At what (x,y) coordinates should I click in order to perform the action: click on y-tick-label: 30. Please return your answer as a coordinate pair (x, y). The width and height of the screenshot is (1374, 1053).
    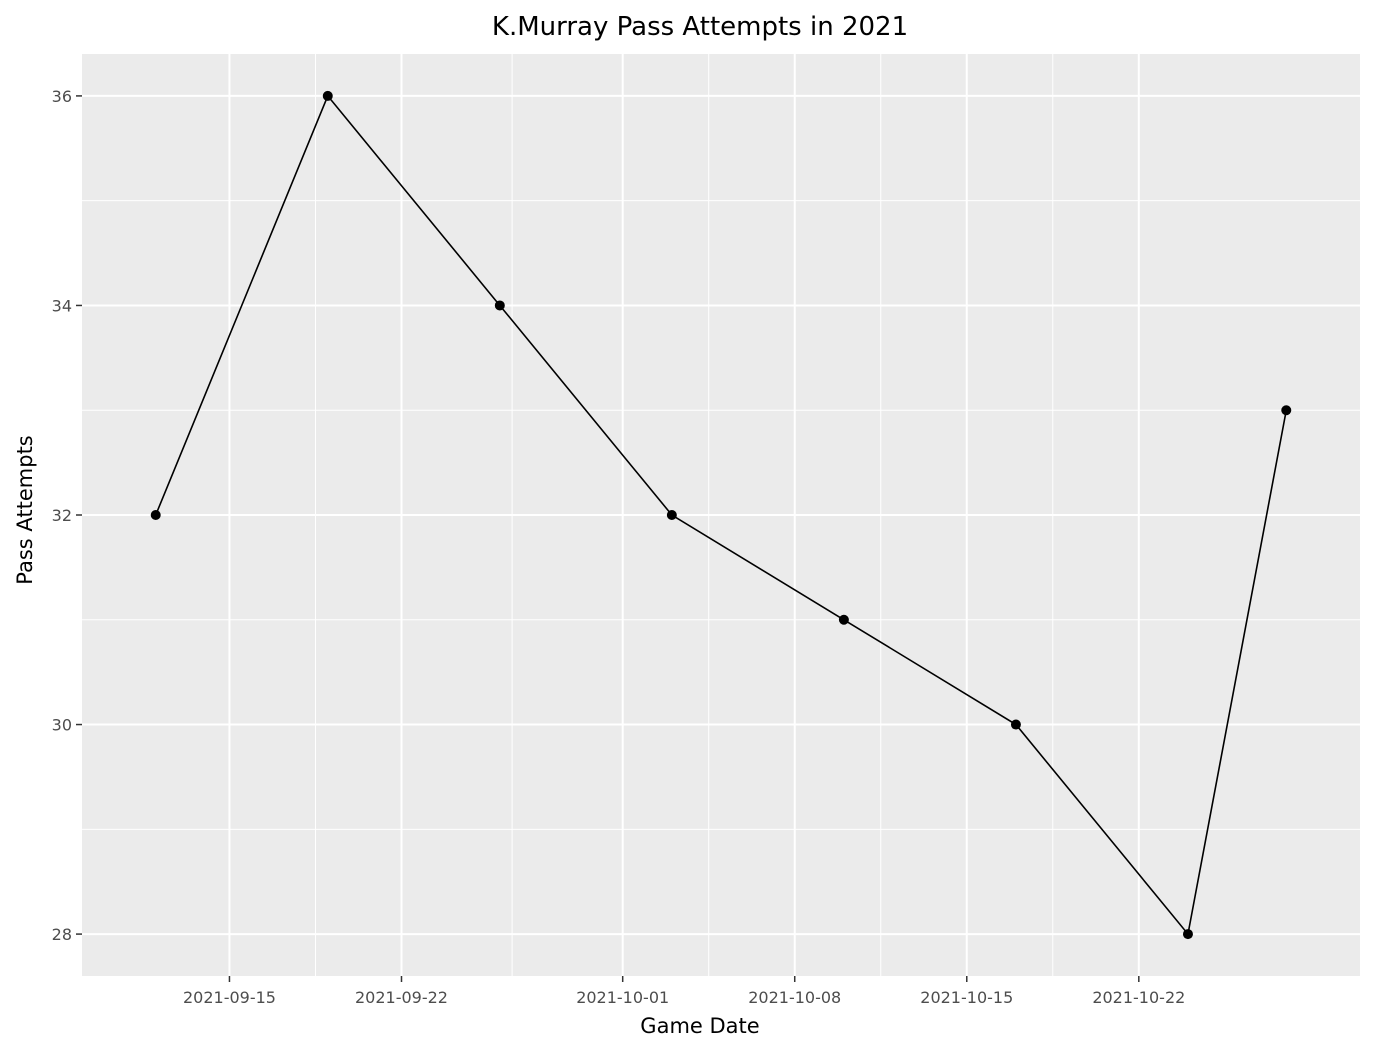
    Looking at the image, I should click on (62, 725).